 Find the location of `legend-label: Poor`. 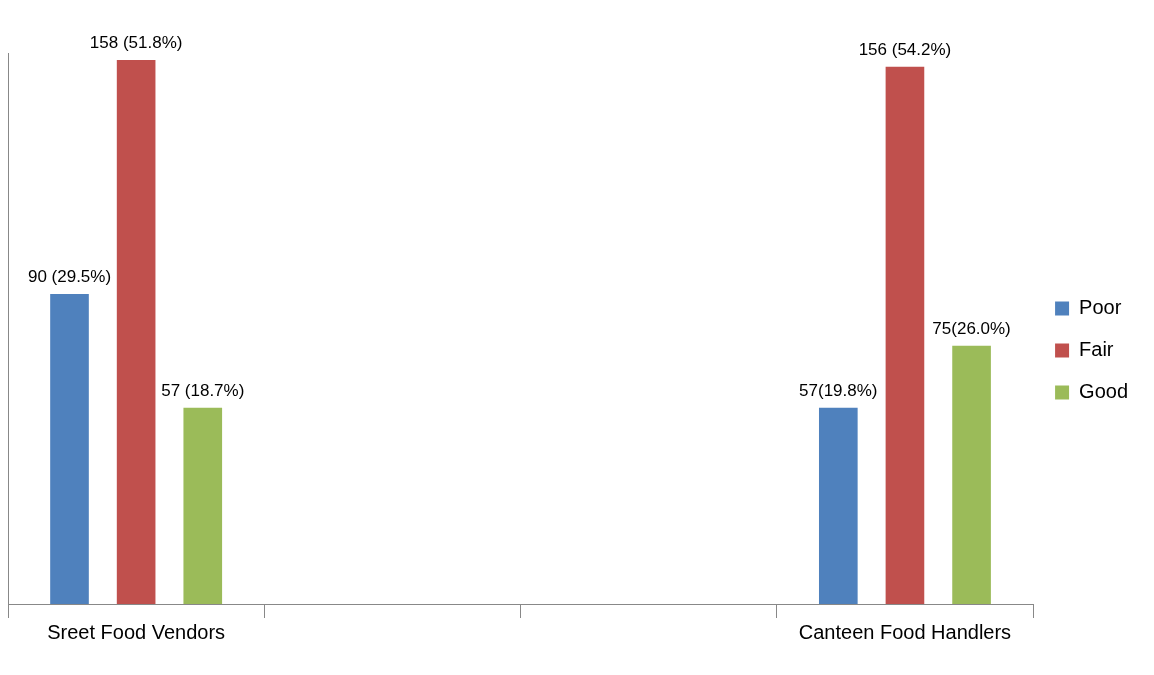

legend-label: Poor is located at coordinates (1100, 307).